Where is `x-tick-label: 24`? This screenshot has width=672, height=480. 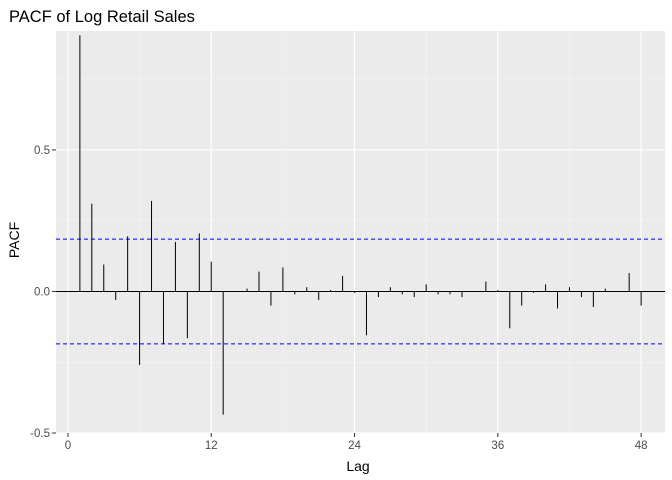
x-tick-label: 24 is located at coordinates (354, 446).